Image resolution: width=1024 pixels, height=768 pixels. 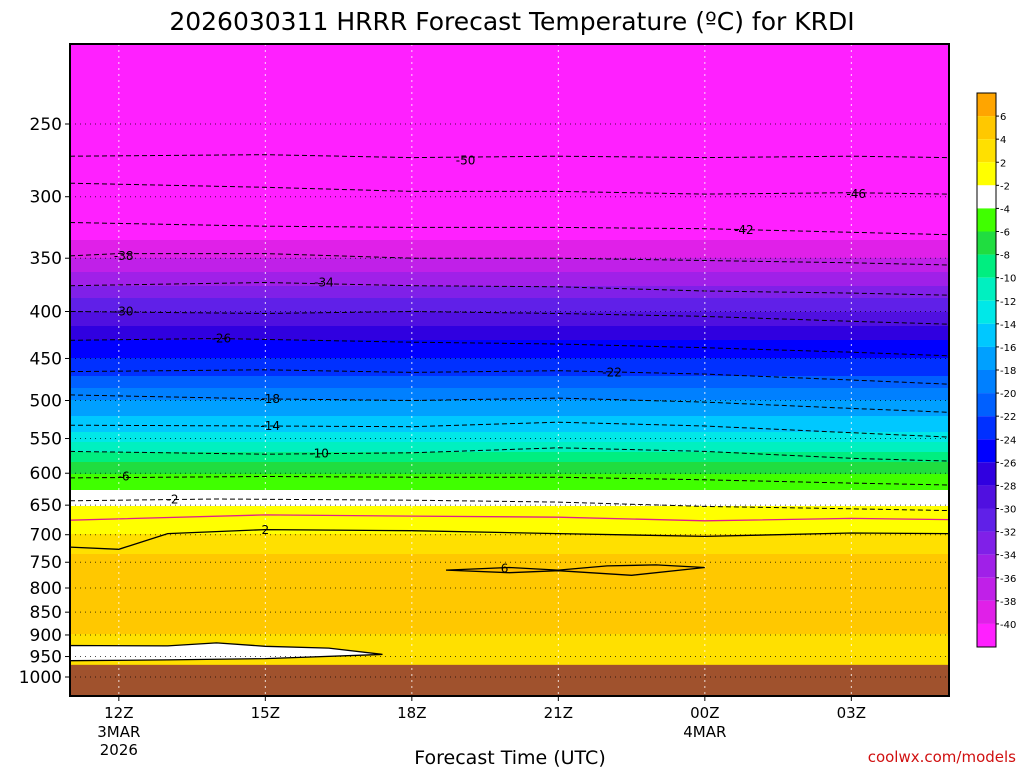 What do you see at coordinates (1008, 371) in the screenshot?
I see `colorbar-label: -18` at bounding box center [1008, 371].